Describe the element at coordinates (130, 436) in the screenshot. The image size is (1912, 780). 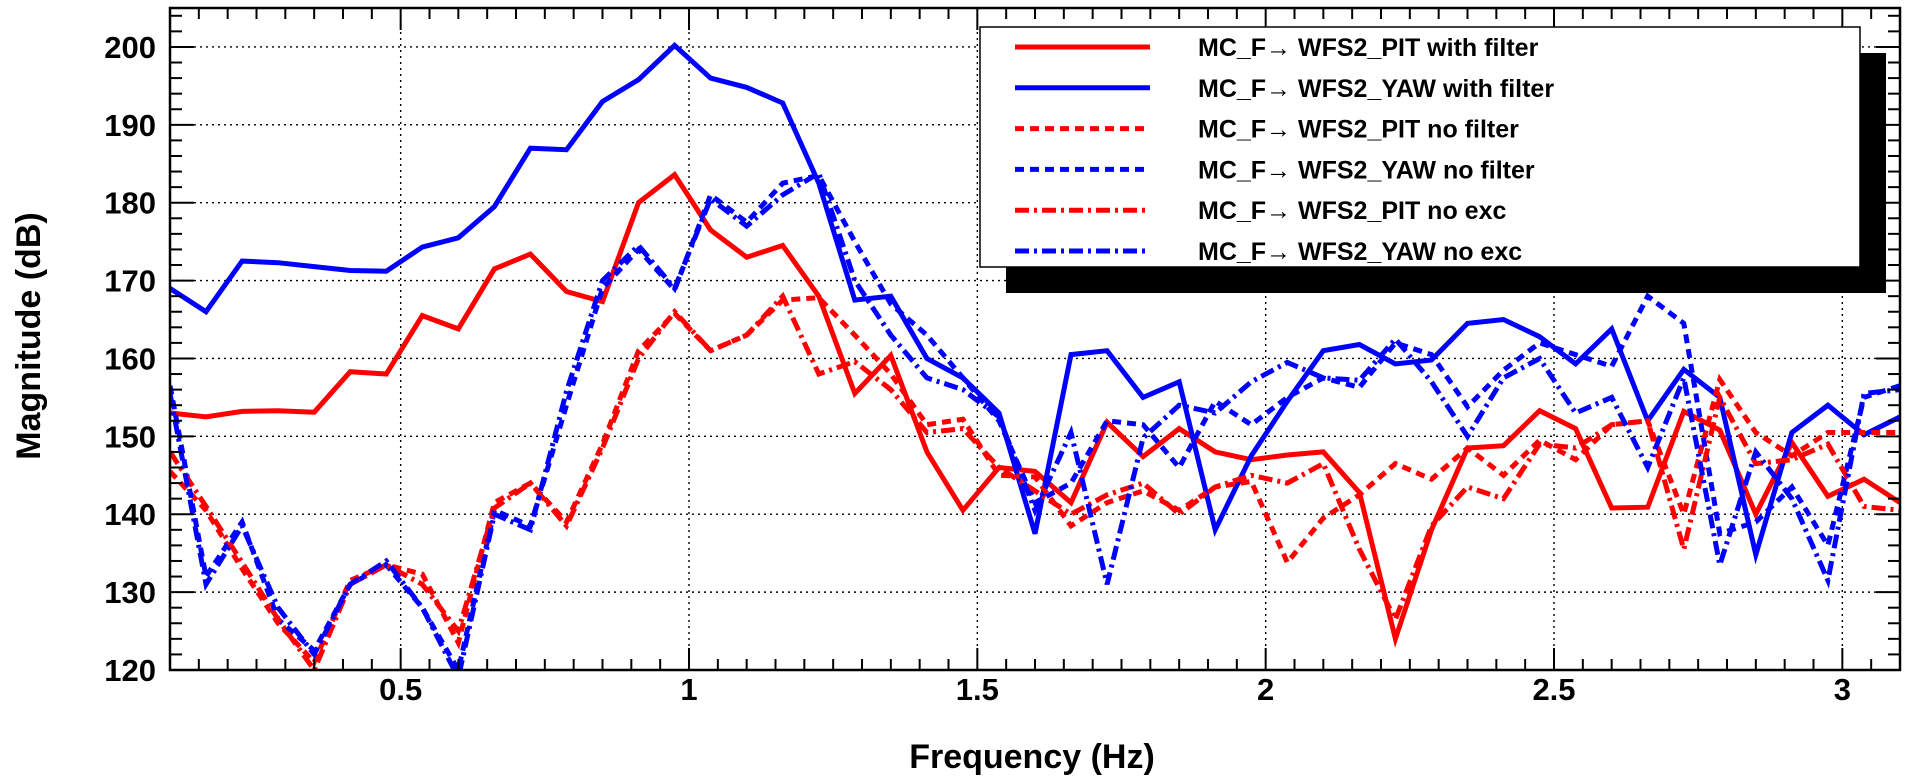
I see `y-tick-label: 150` at that location.